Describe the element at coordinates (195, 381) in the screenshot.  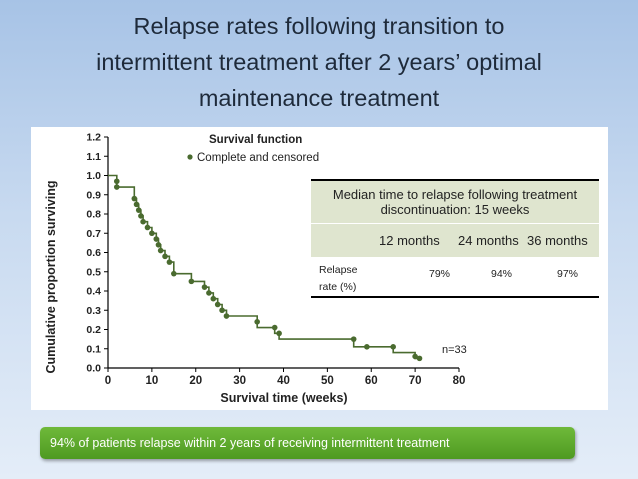
I see `x-tick-label: 20` at that location.